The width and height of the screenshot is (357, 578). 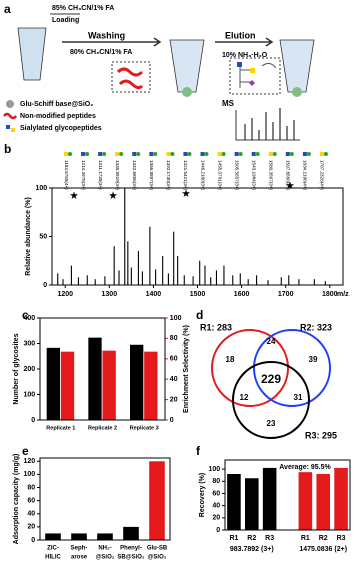 I want to click on group-label: 983.7892 (3+), so click(x=252, y=549).